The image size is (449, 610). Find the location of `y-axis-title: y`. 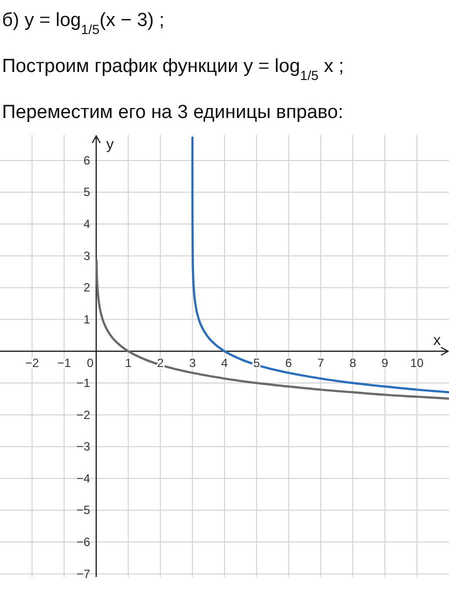

y-axis-title: y is located at coordinates (110, 144).